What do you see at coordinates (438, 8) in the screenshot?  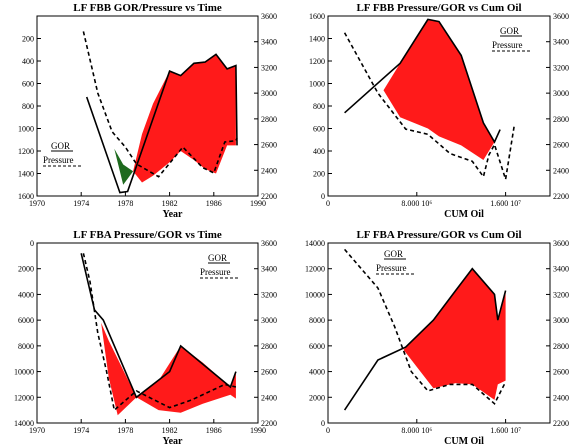 I see `chart-title: LF FBB Pressure/GOR vs Cum Oil` at bounding box center [438, 8].